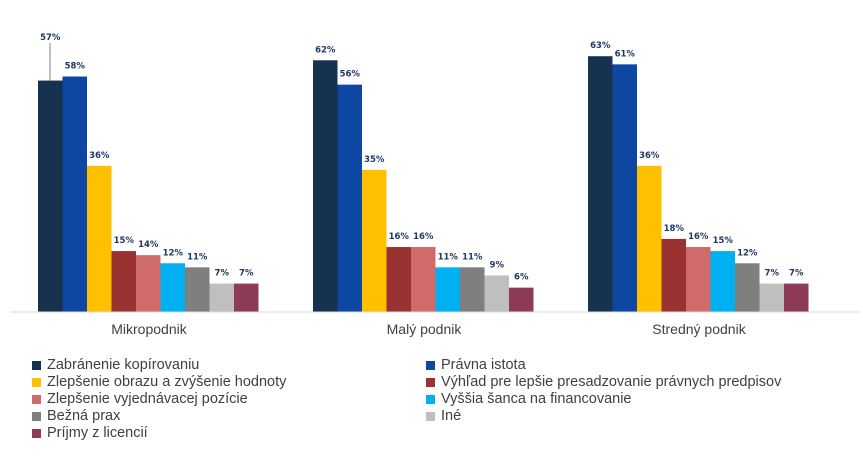  I want to click on legend-label: Iné, so click(451, 416).